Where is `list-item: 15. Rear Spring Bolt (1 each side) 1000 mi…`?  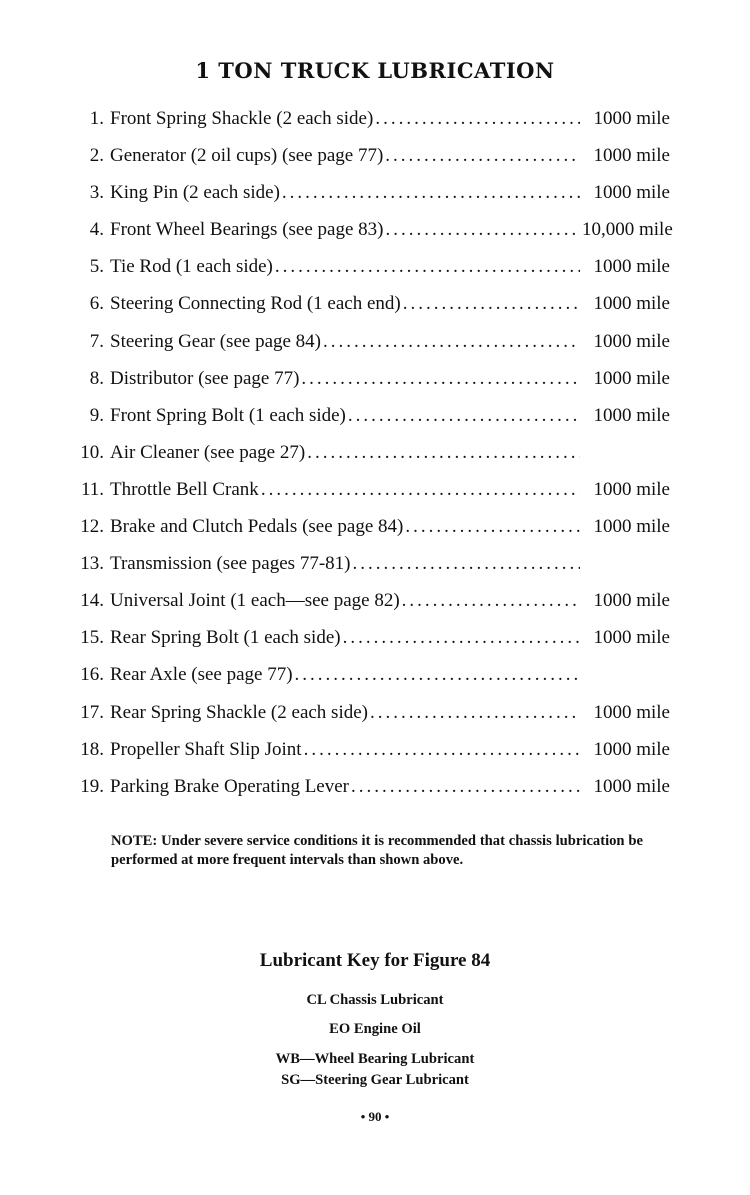
list-item: 15. Rear Spring Bolt (1 each side) 1000 mi… is located at coordinates (370, 645).